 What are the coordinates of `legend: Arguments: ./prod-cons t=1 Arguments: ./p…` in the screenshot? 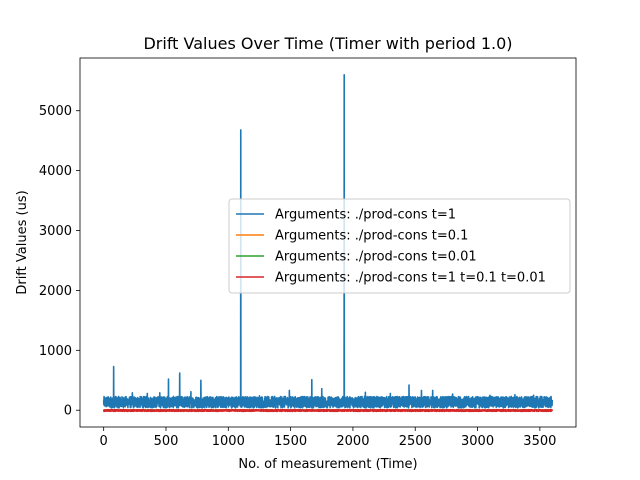 It's located at (399, 246).